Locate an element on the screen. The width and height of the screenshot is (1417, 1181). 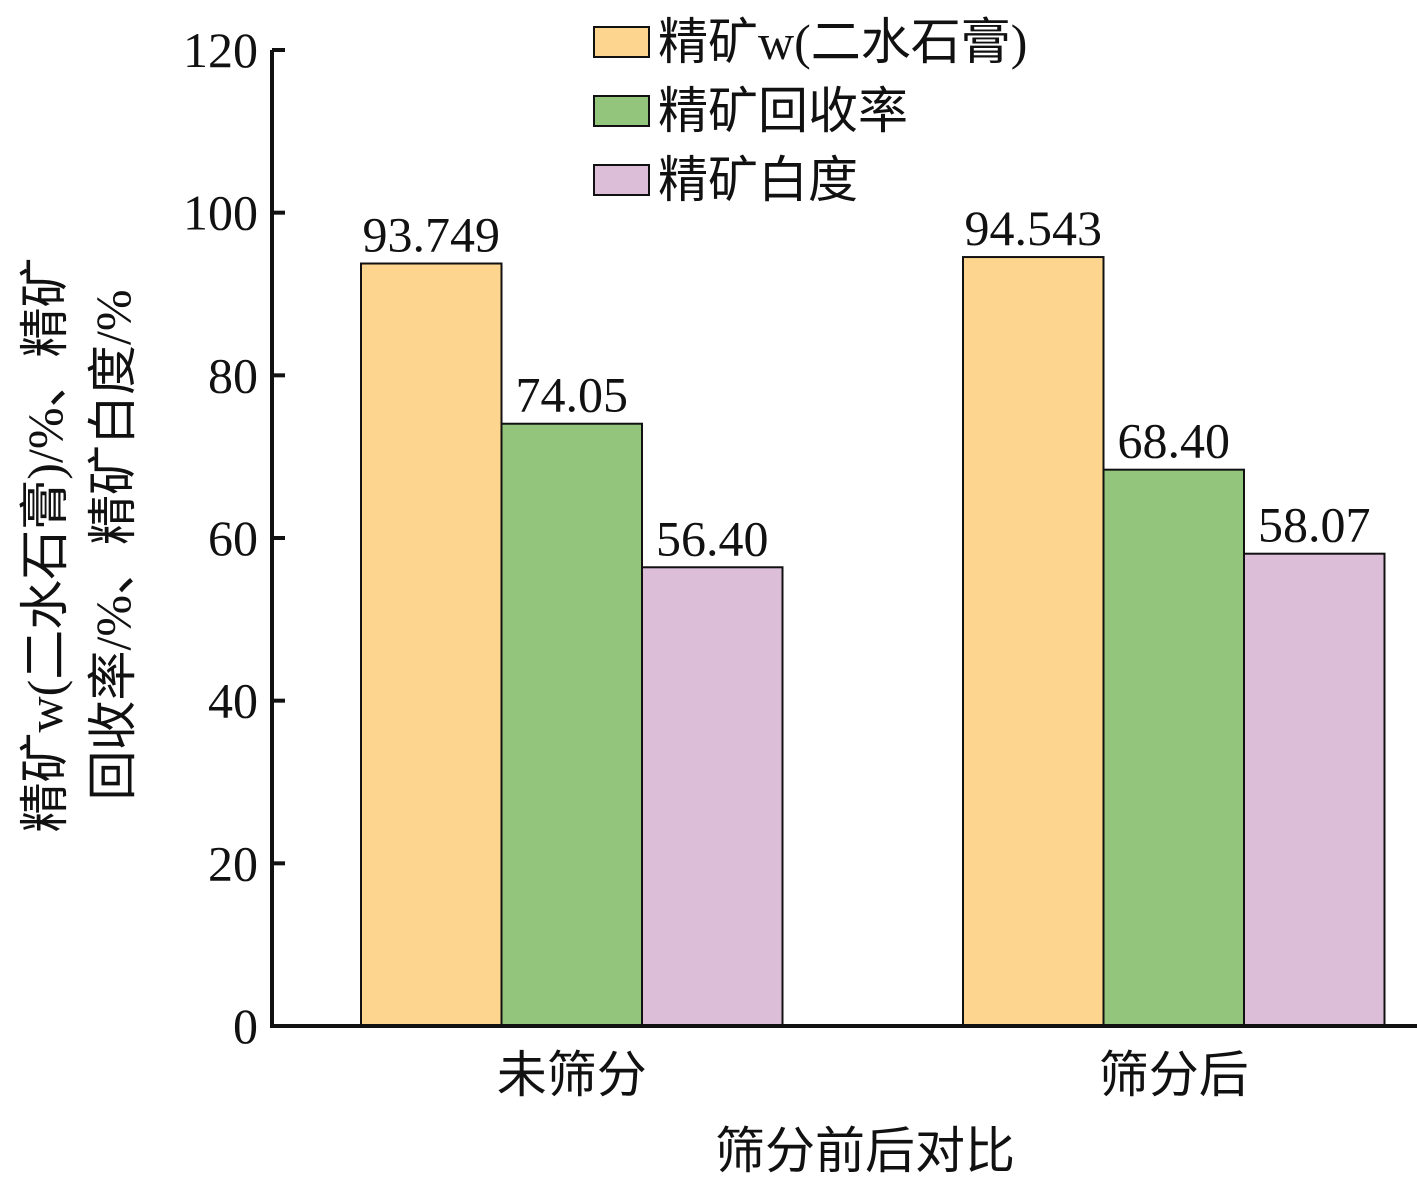
y-ticks-layer: 0 20 40 60 80 100 120 is located at coordinates (234, 538).